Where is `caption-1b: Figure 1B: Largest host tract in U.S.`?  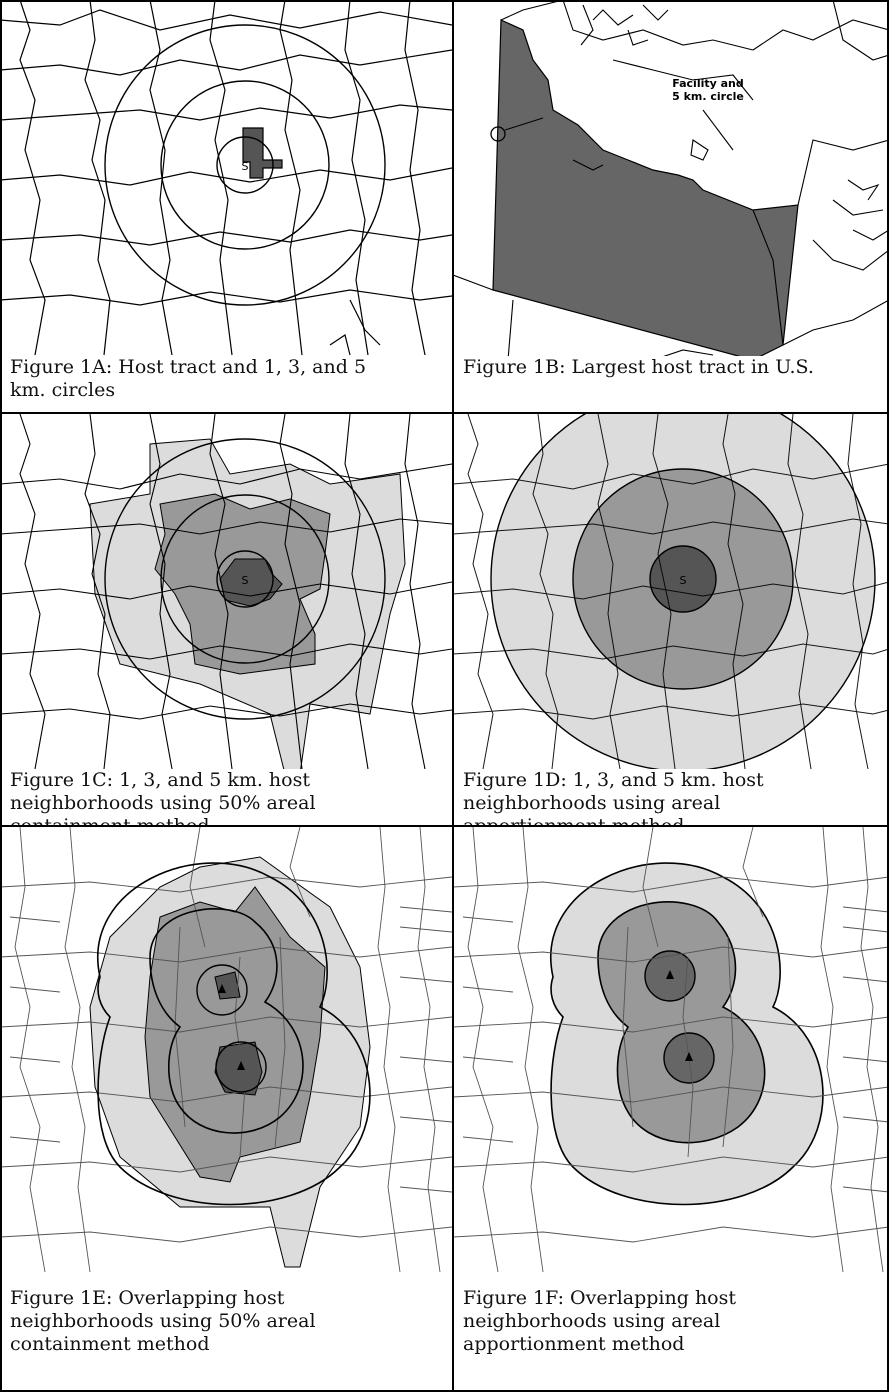 caption-1b: Figure 1B: Largest host tract in U.S. is located at coordinates (673, 367).